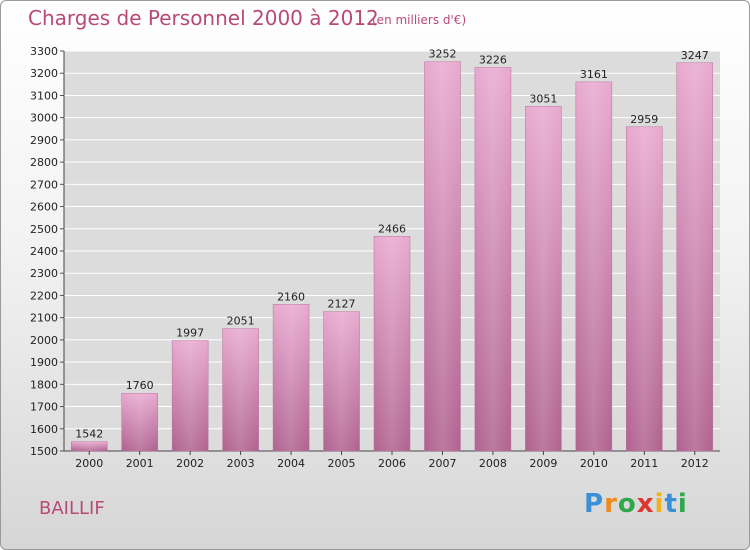 The width and height of the screenshot is (750, 550). What do you see at coordinates (44, 73) in the screenshot?
I see `y-tick-label: 3200` at bounding box center [44, 73].